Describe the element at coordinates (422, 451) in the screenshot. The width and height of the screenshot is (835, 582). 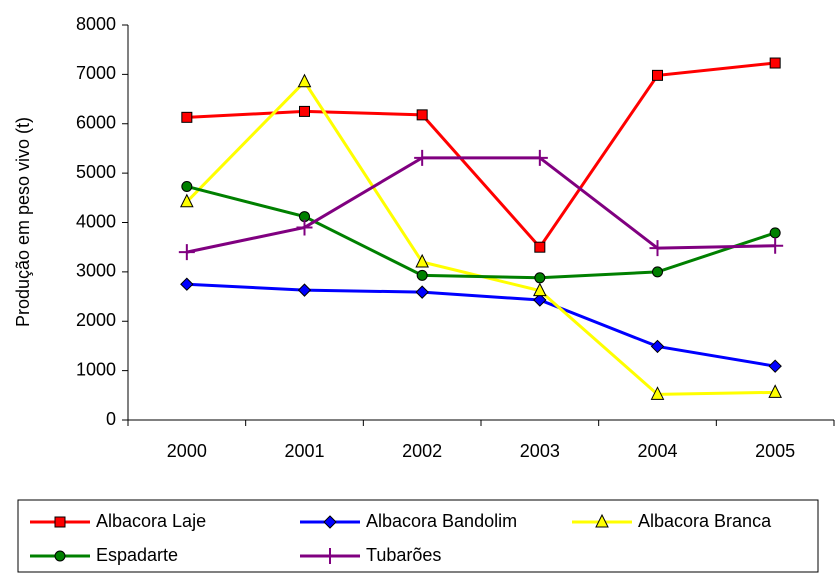
I see `x-tick-label: 2002` at that location.